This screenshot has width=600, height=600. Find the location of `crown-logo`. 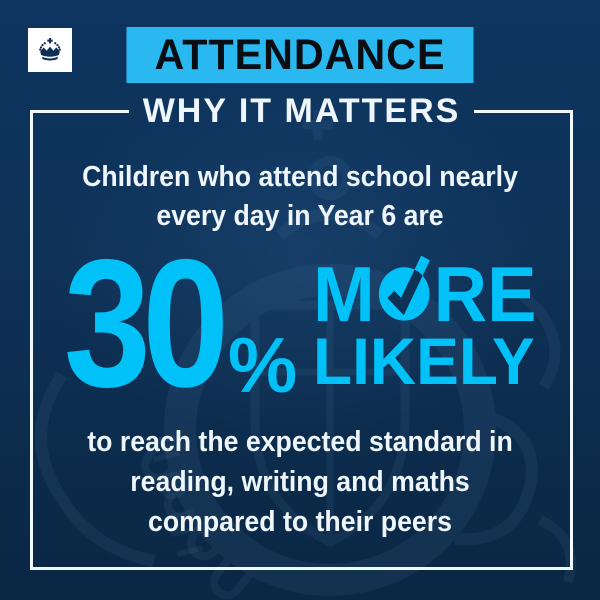

crown-logo is located at coordinates (50, 50).